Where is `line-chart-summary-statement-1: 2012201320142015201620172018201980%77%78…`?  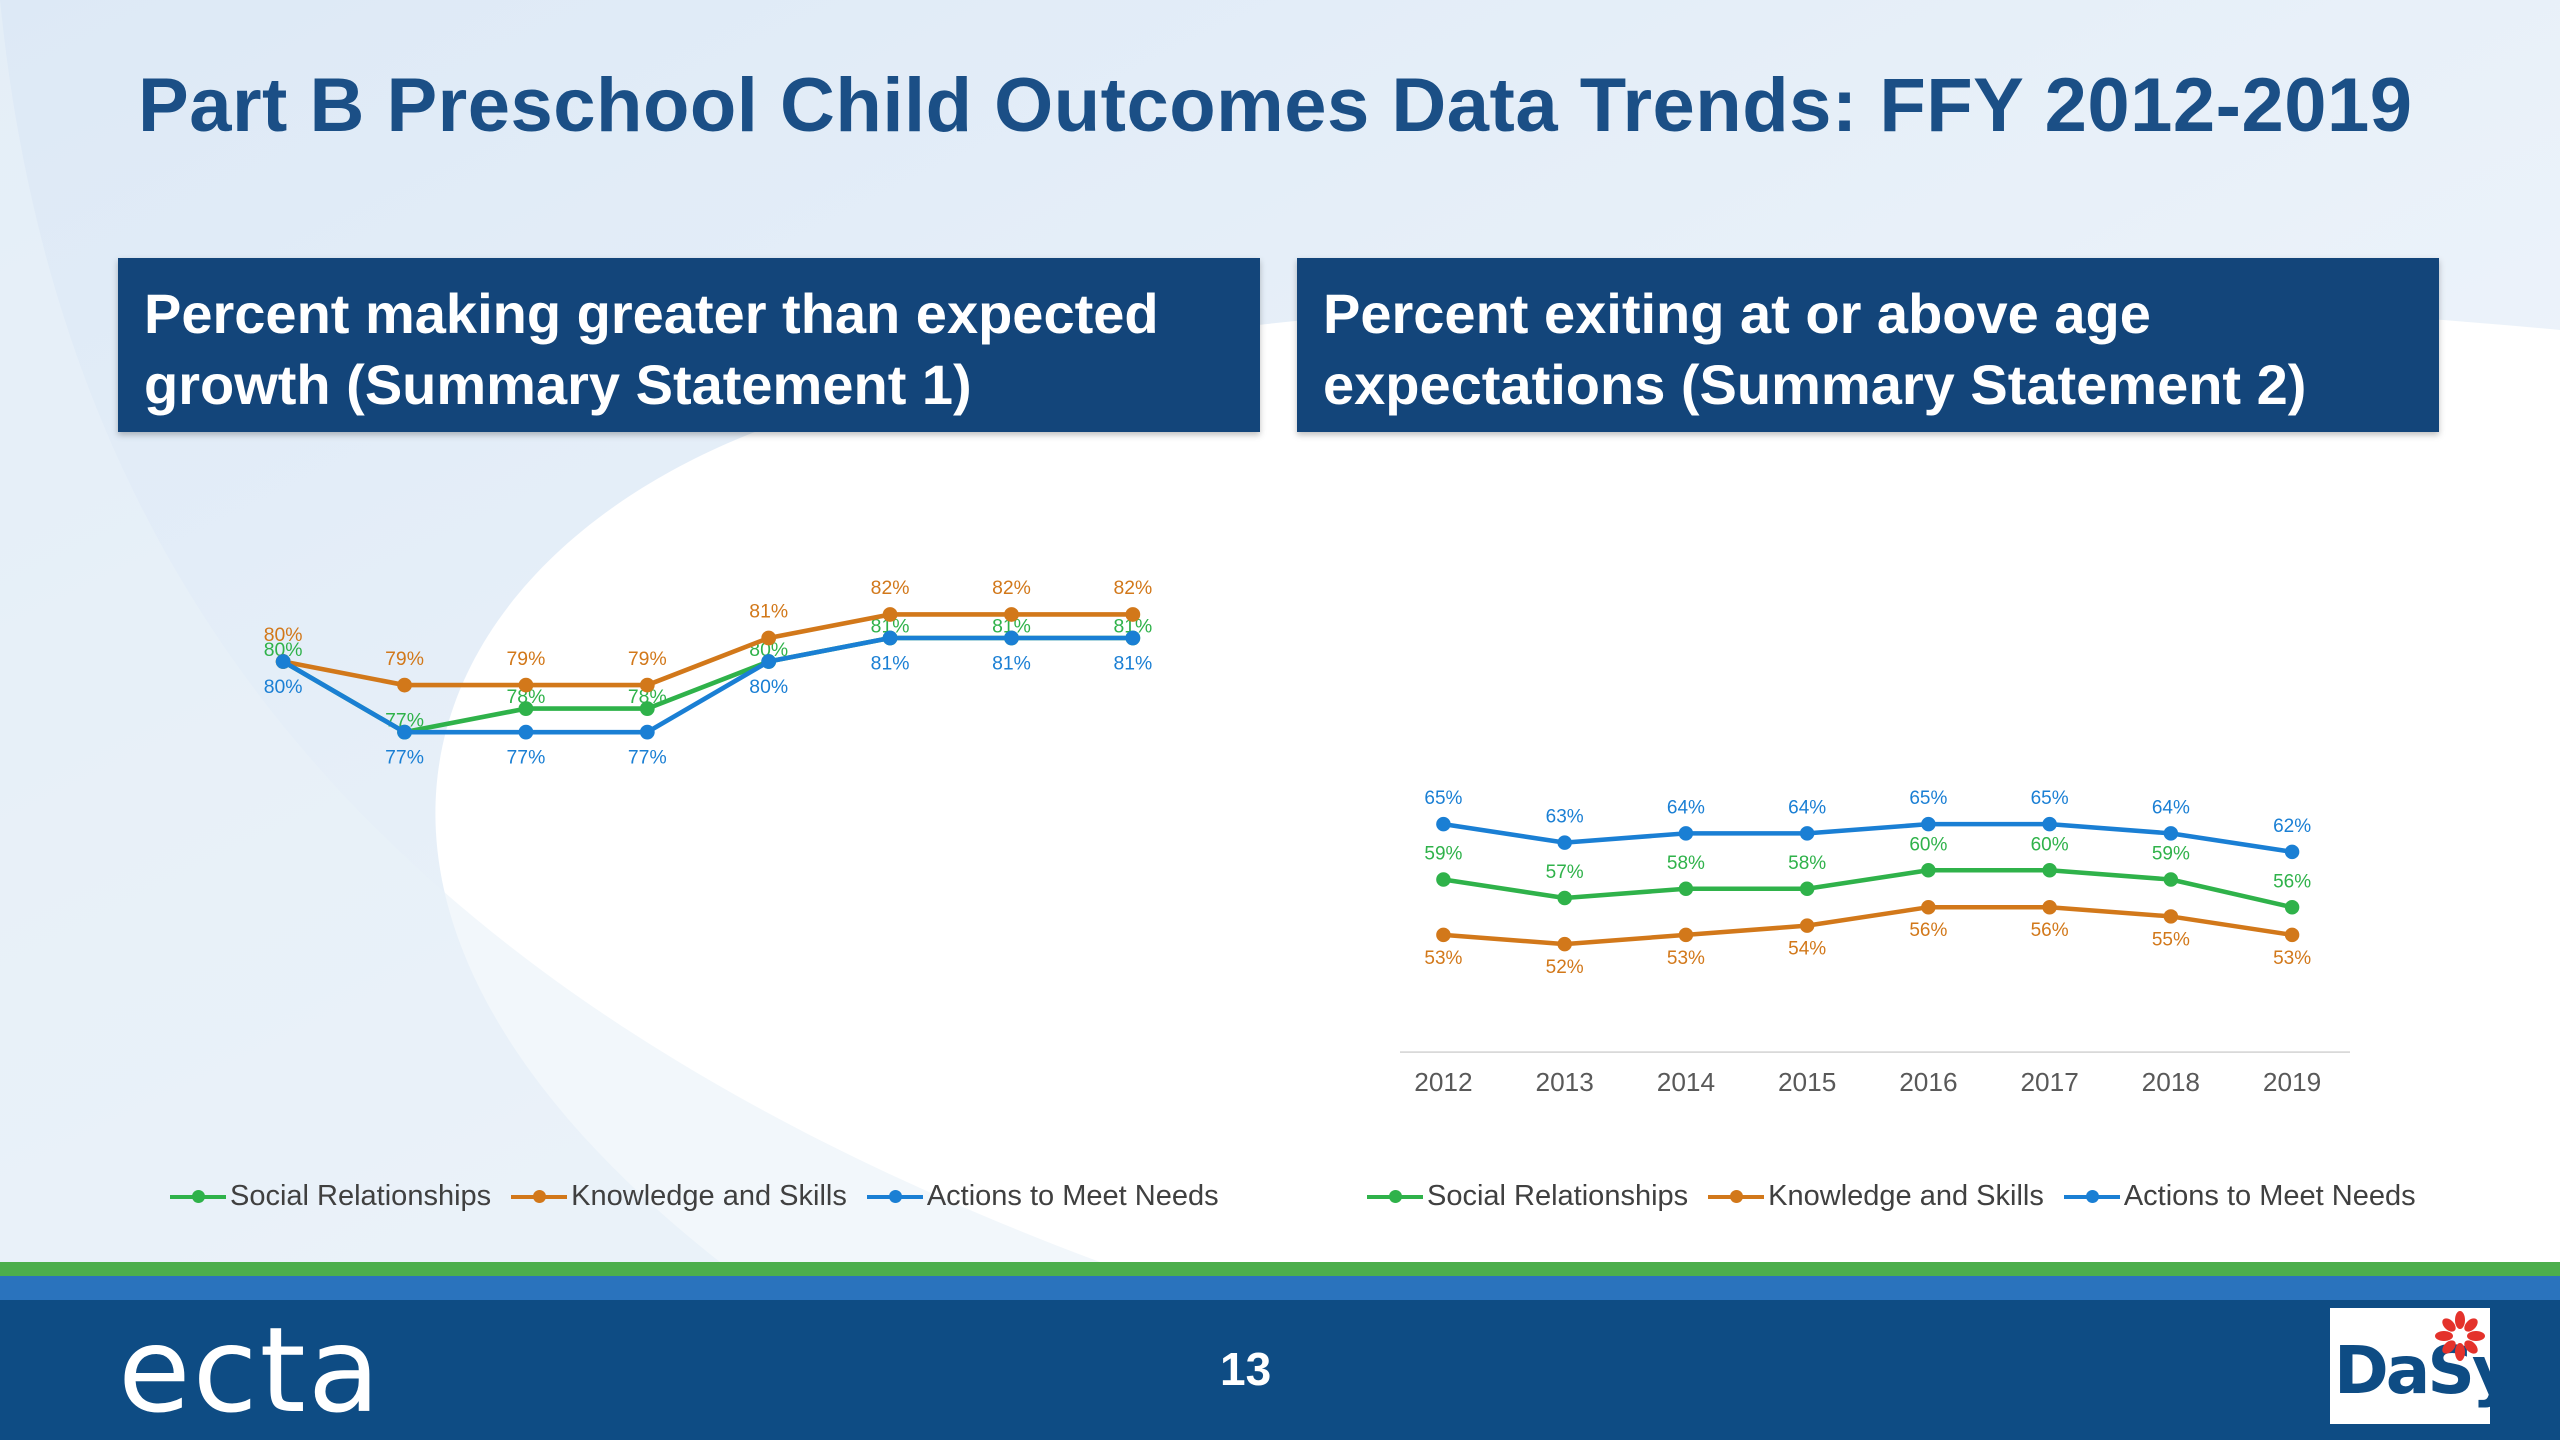
line-chart-summary-statement-1: 2012201320142015201620172018201980%77%78… is located at coordinates (708, 673).